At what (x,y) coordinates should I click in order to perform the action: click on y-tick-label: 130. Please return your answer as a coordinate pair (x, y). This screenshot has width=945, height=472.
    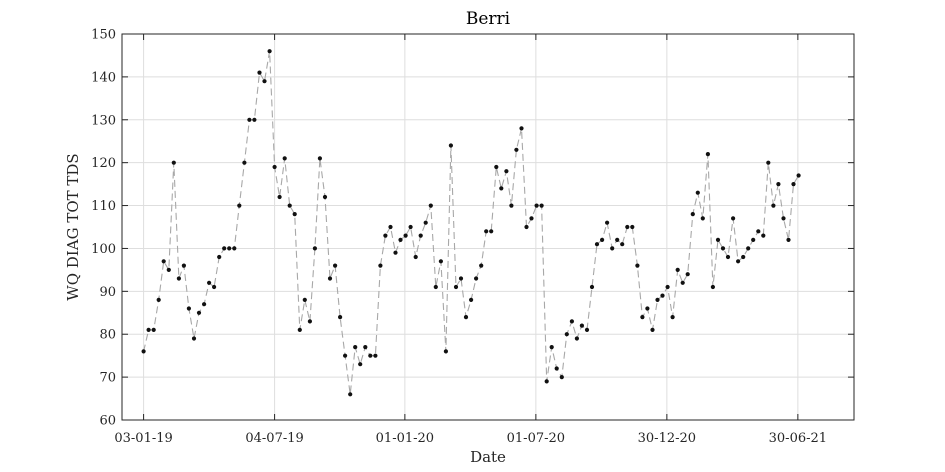
    Looking at the image, I should click on (103, 120).